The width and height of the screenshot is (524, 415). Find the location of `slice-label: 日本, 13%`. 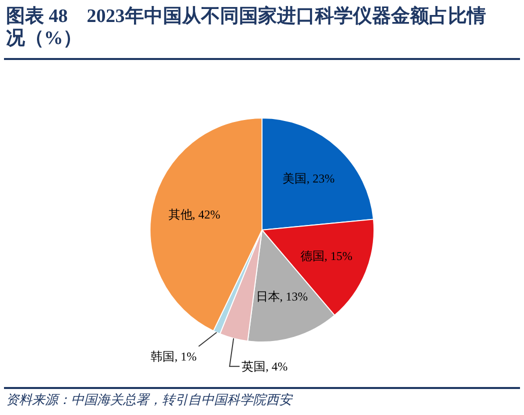

slice-label: 日本, 13% is located at coordinates (282, 297).